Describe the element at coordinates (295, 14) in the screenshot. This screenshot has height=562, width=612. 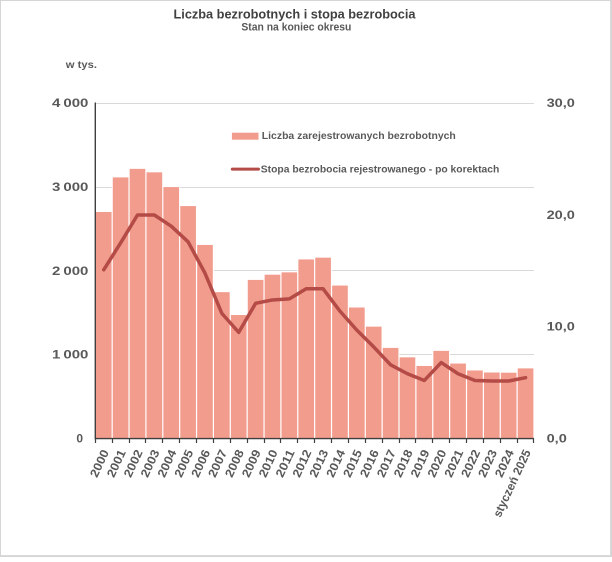
I see `svg-text:Liczba bezrobotnych i stopa be: Liczba bezrobotnych i stopa bezrobocia` at that location.